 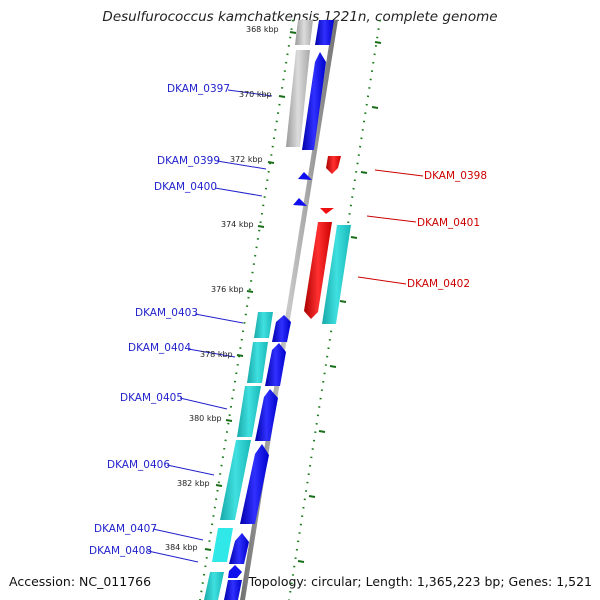 What do you see at coordinates (246, 159) in the screenshot?
I see `tick-label: 372 kbp` at bounding box center [246, 159].